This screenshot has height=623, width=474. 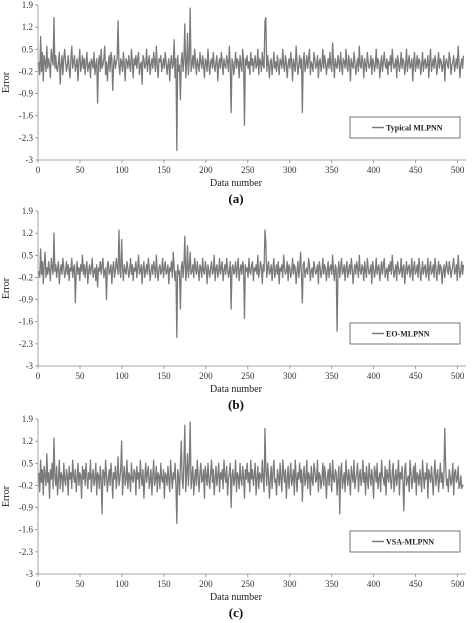 What do you see at coordinates (414, 128) in the screenshot?
I see `legend-label: Typical MLPNN` at bounding box center [414, 128].